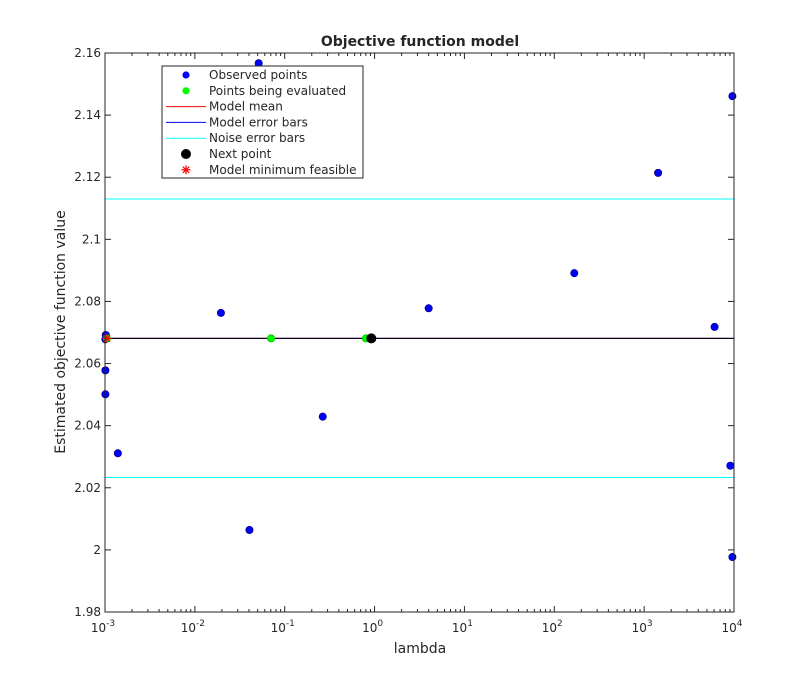 The width and height of the screenshot is (811, 688). I want to click on legend-label: Next point, so click(240, 154).